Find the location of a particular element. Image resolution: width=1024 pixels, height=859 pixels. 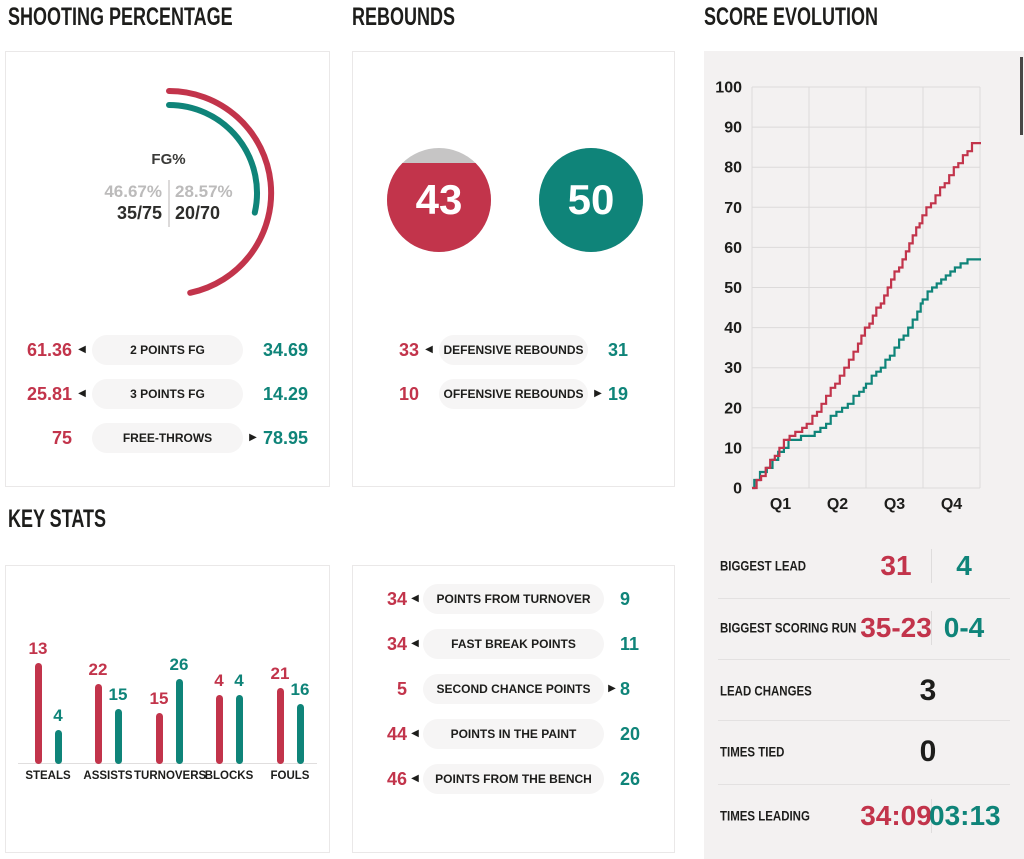

home-value: 61.36 is located at coordinates (49, 349).